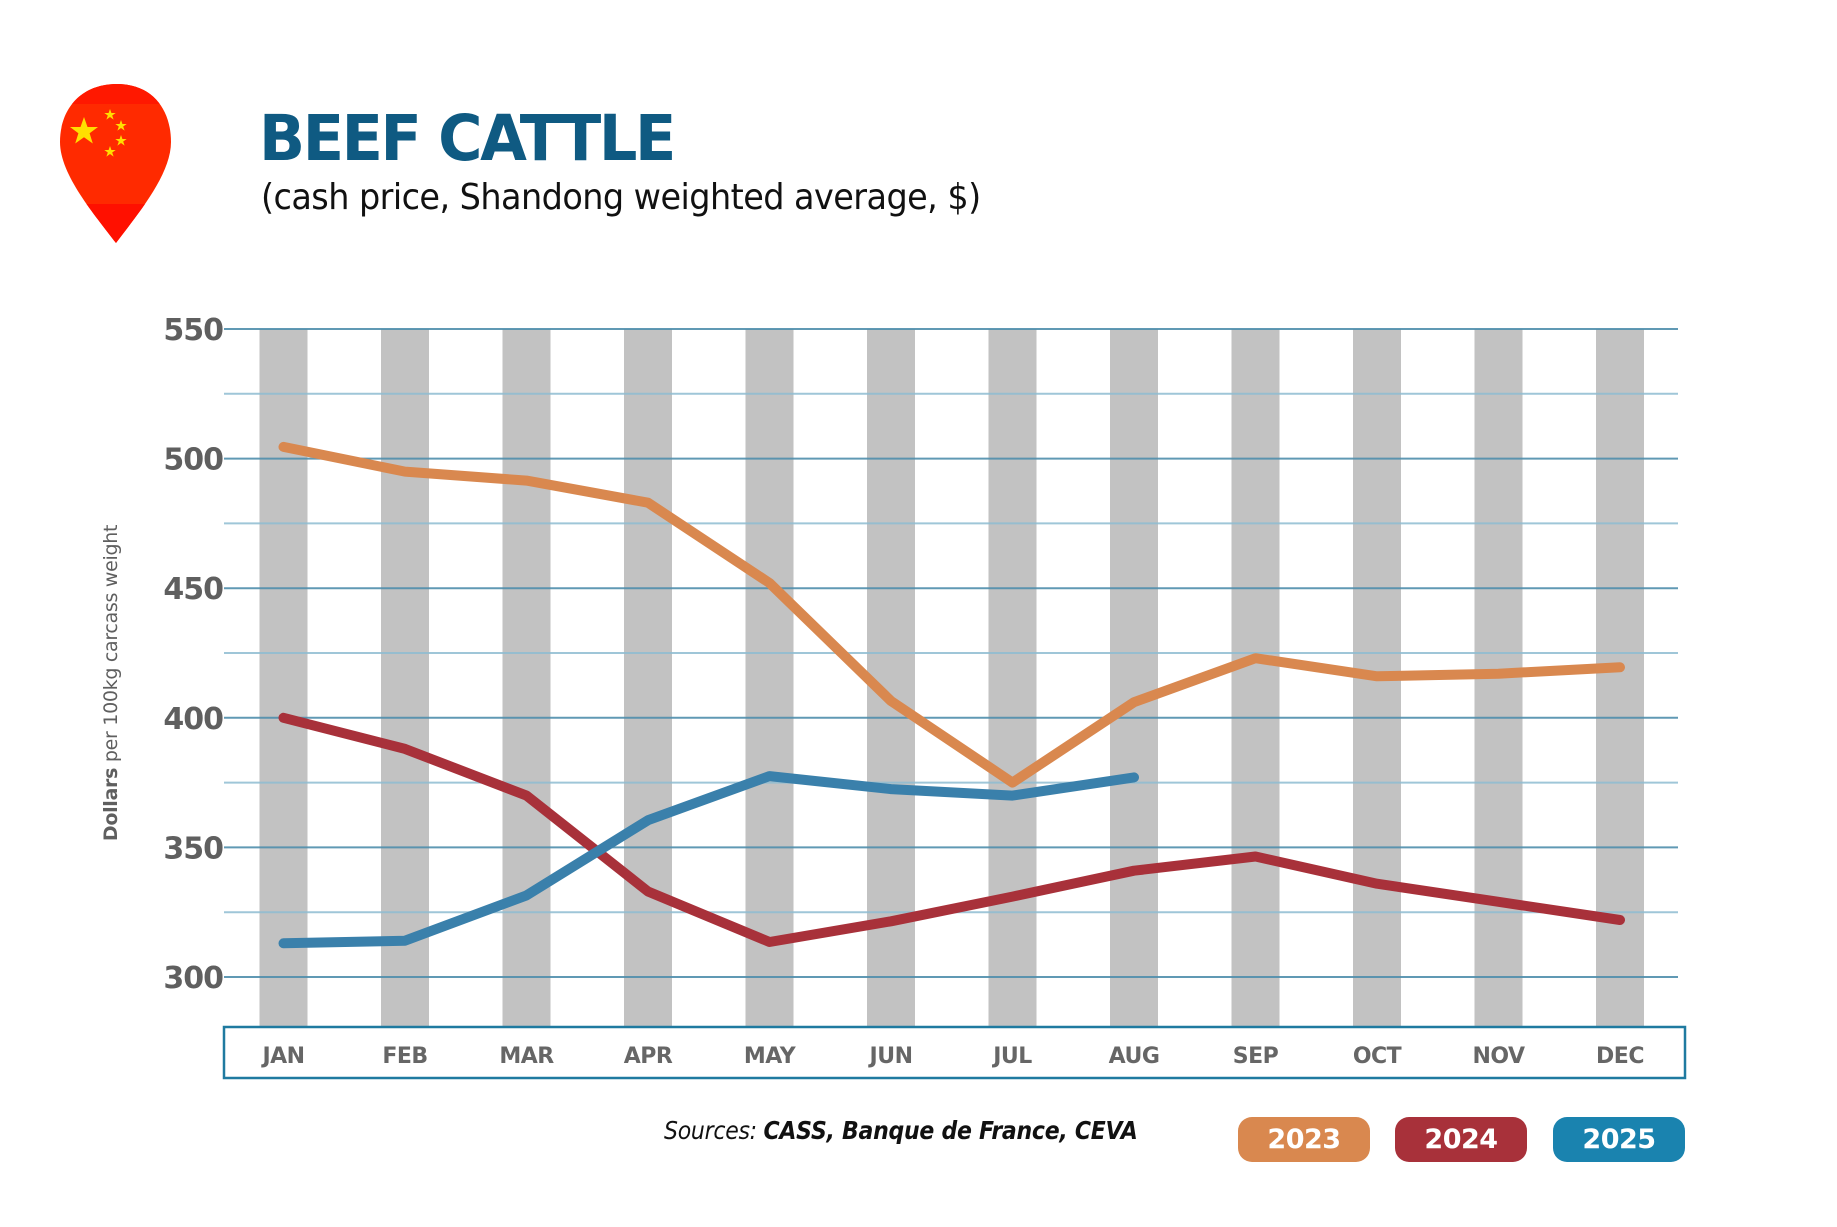 This screenshot has height=1227, width=1837. I want to click on x-tick-label: JAN, so click(282, 1056).